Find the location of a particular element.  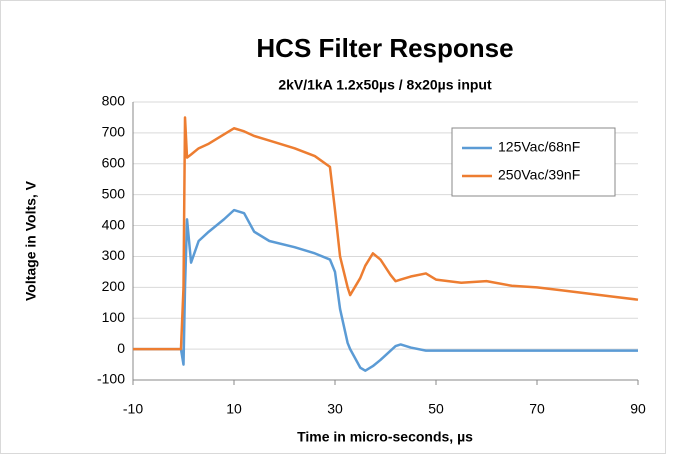

x-tick-label: 70 is located at coordinates (537, 409).